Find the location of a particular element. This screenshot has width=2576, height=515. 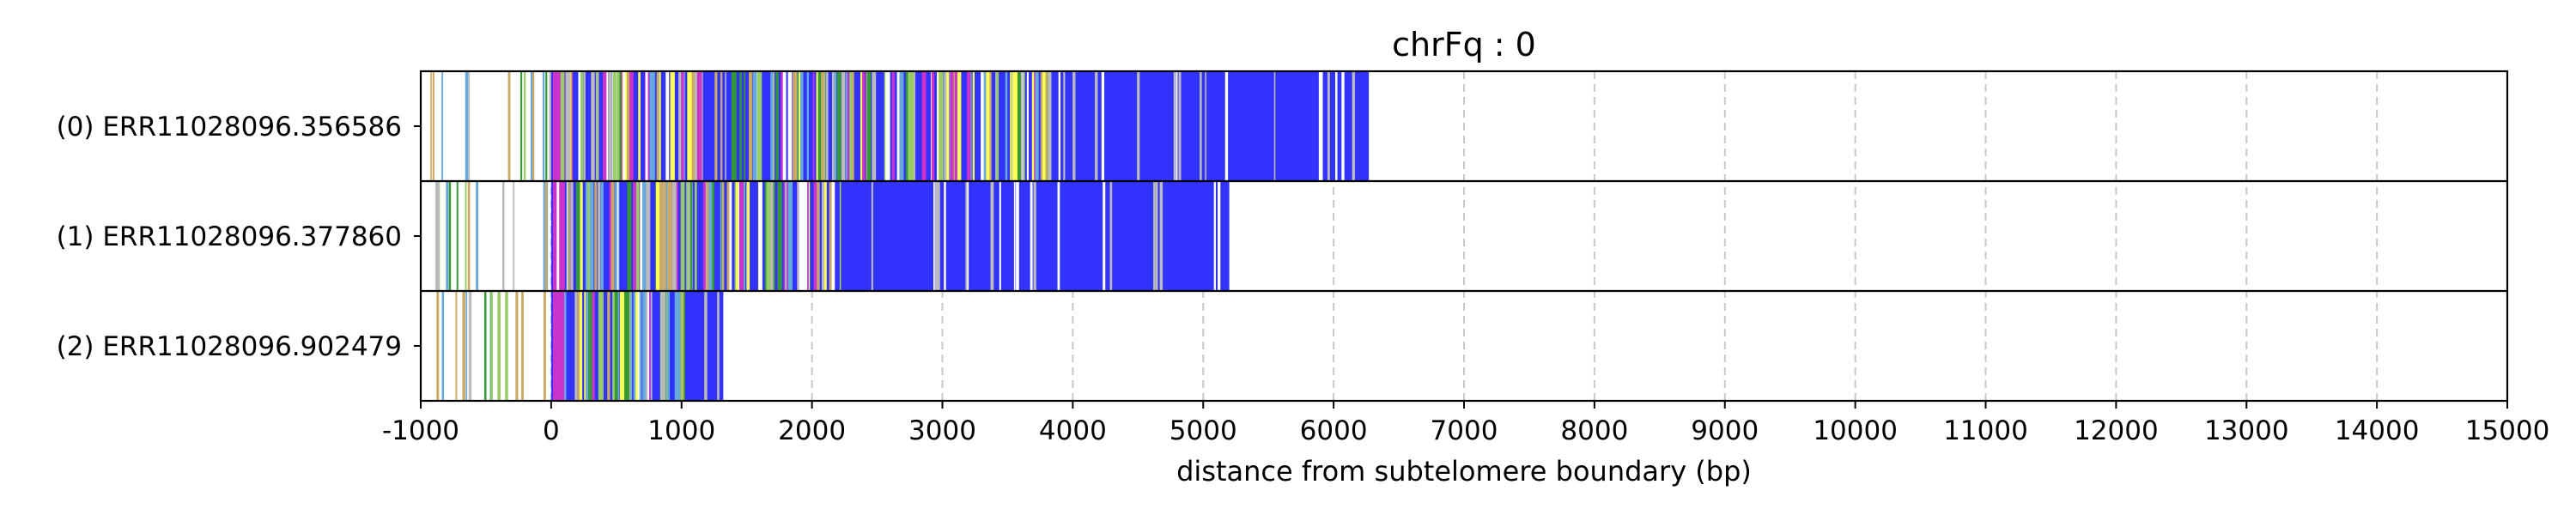

x-tick-label: 11000 is located at coordinates (1985, 430).